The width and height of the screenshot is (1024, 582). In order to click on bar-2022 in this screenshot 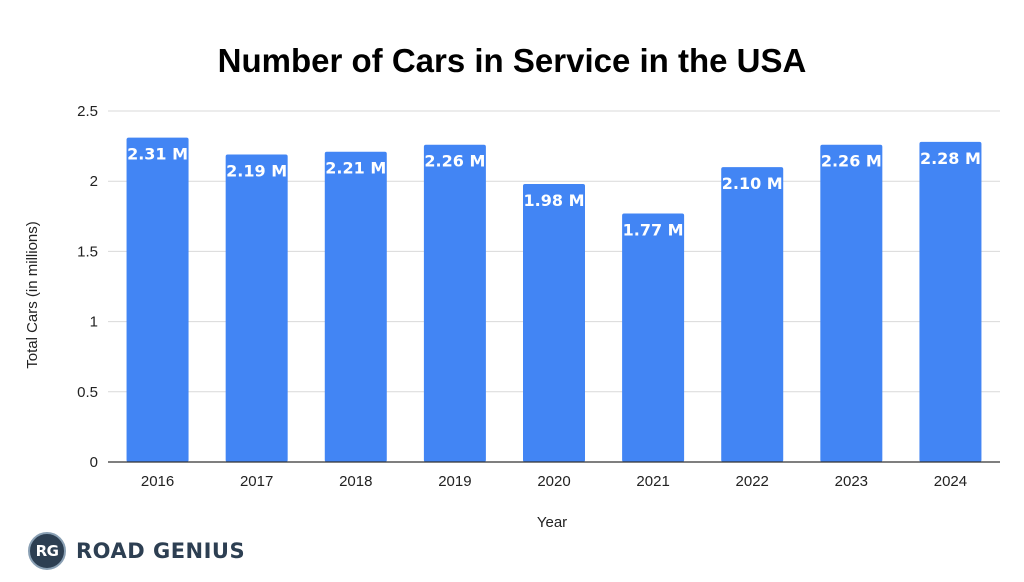, I will do `click(752, 314)`.